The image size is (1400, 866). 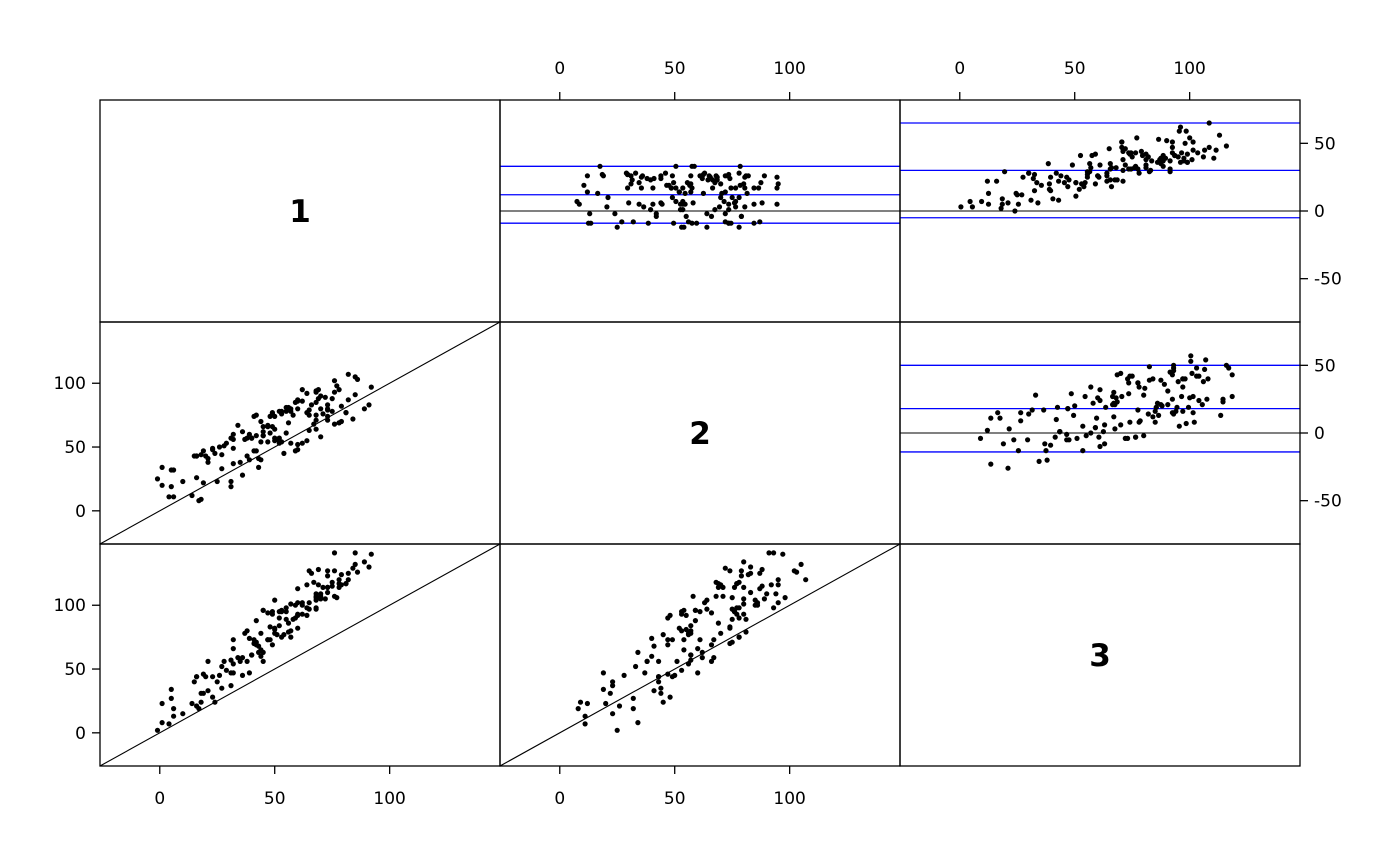 I want to click on variable-label-2: 2, so click(x=700, y=434).